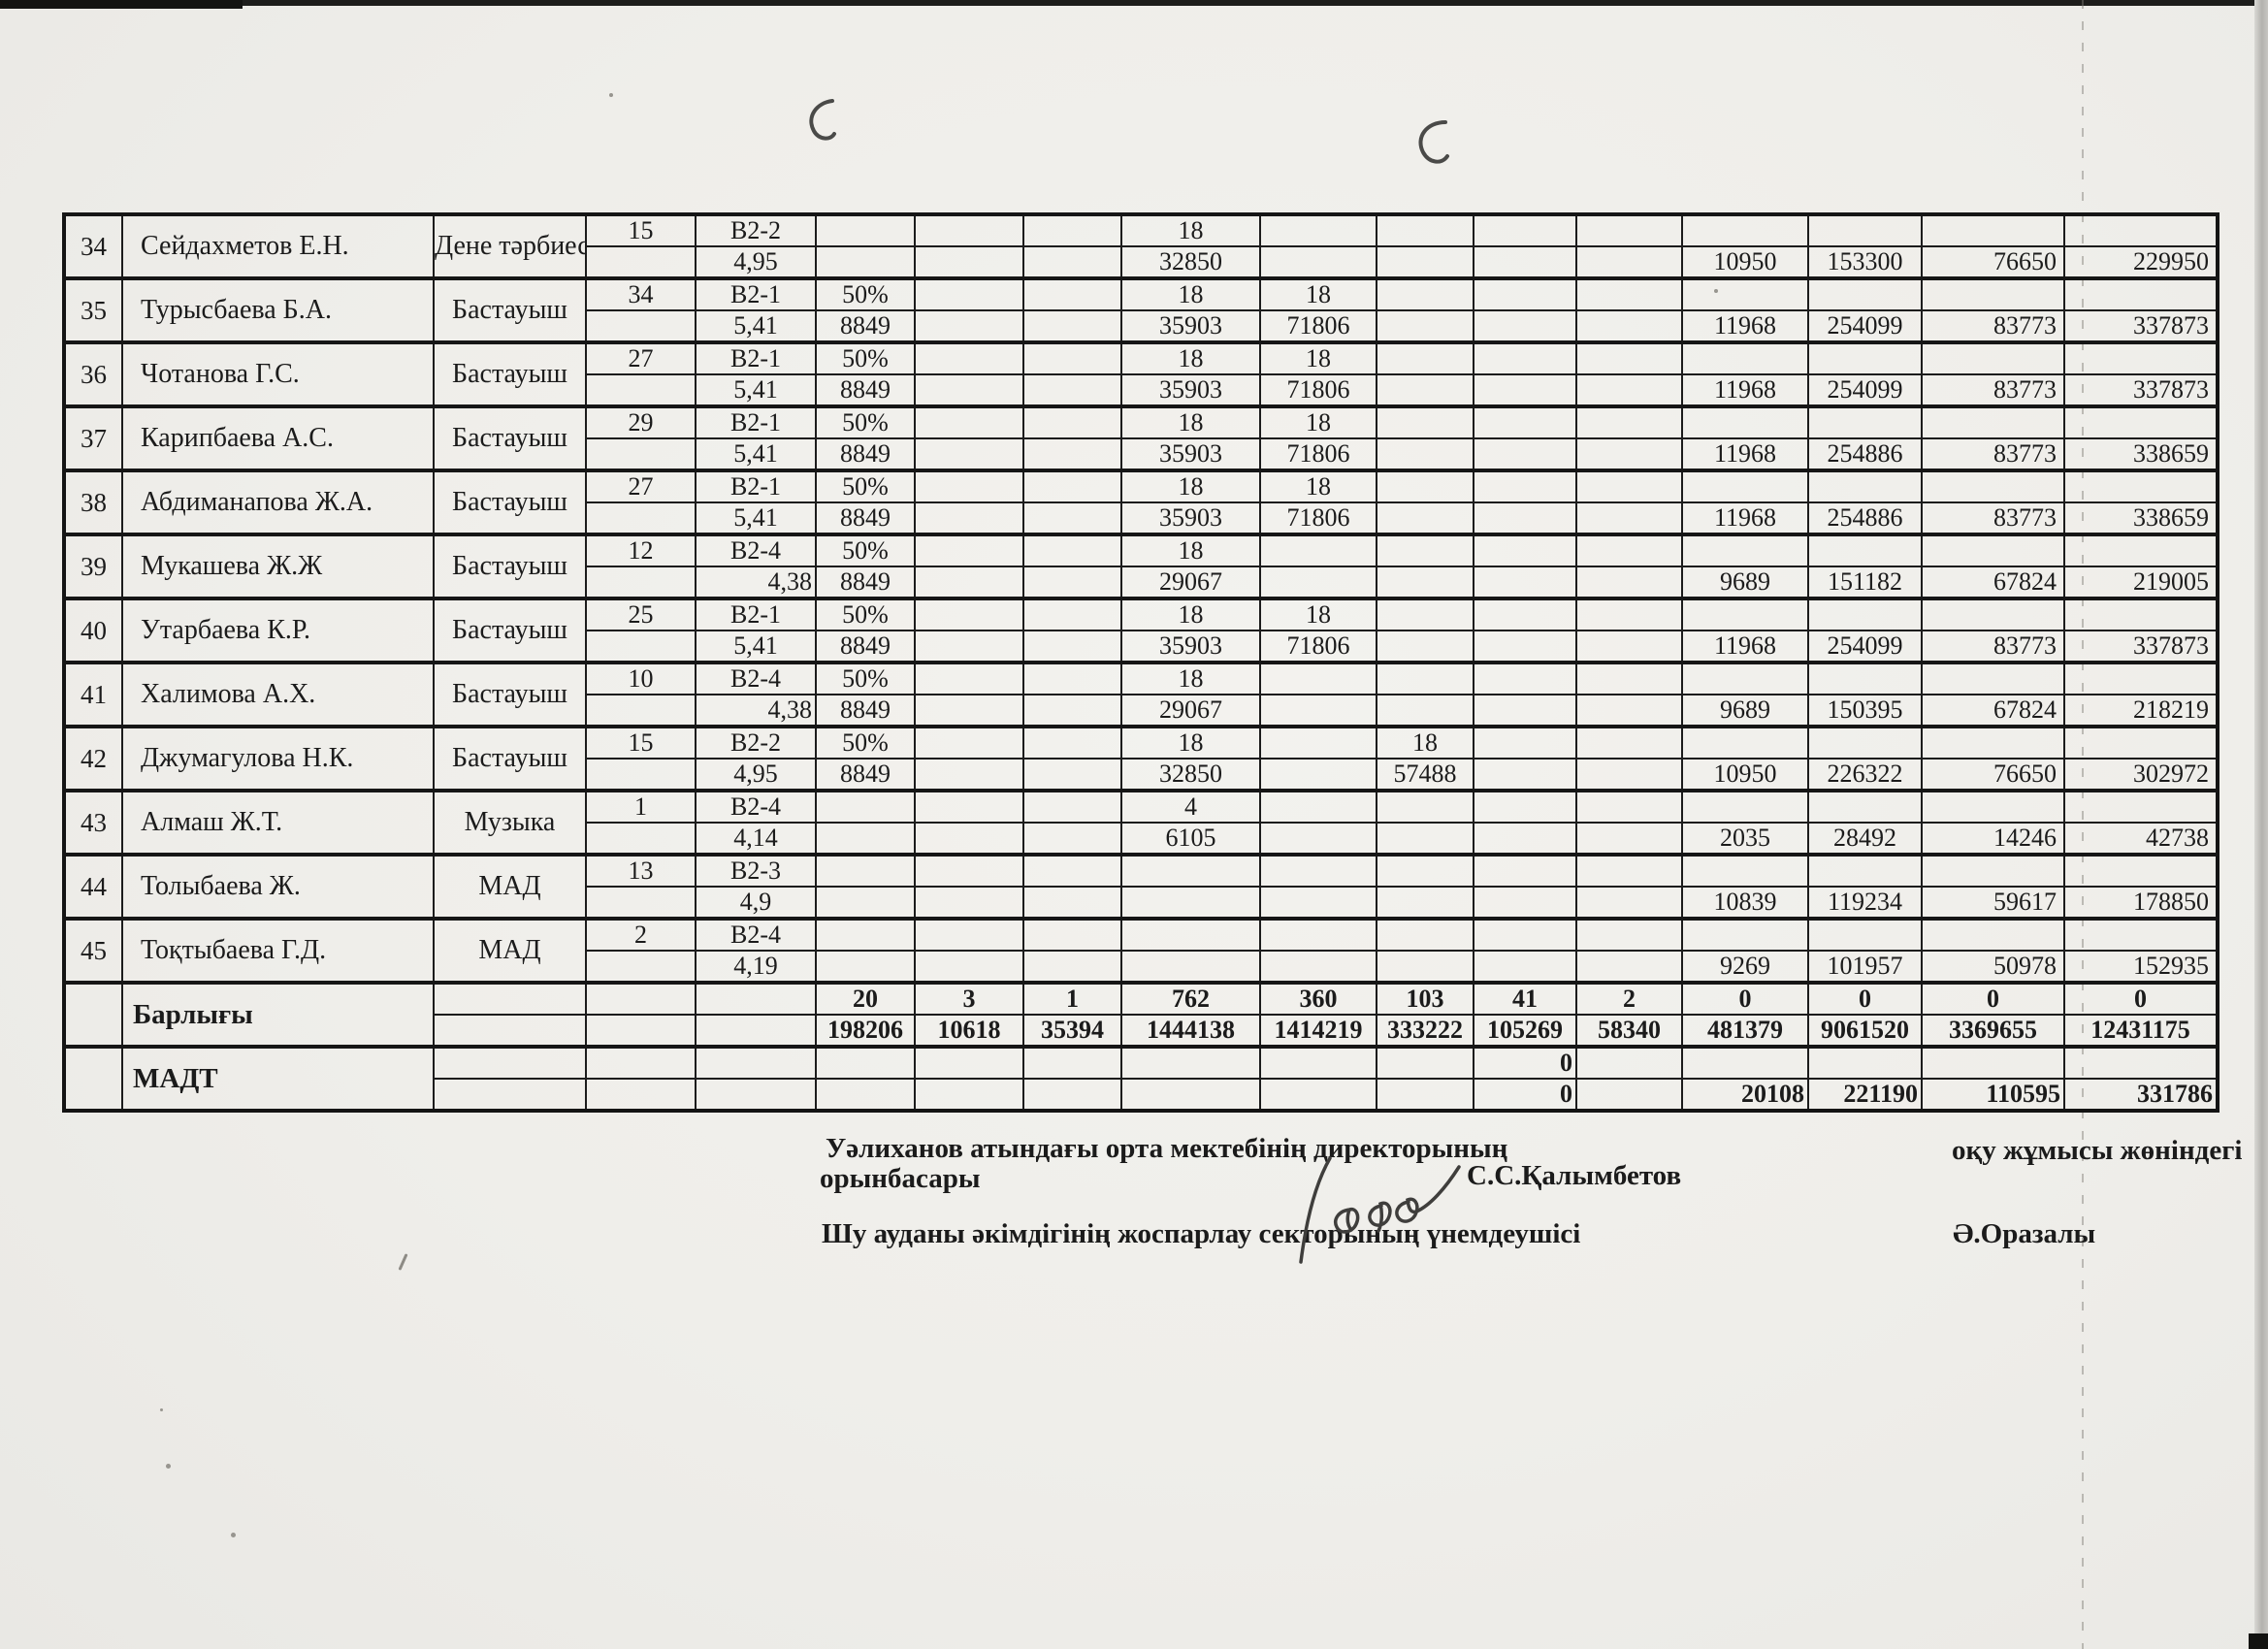 The image size is (2268, 1649). What do you see at coordinates (1141, 950) in the screenshot?
I see `teacher-row-45: 45 Тоқтыбаева Г.Д. МАД 2 В2-4` at bounding box center [1141, 950].